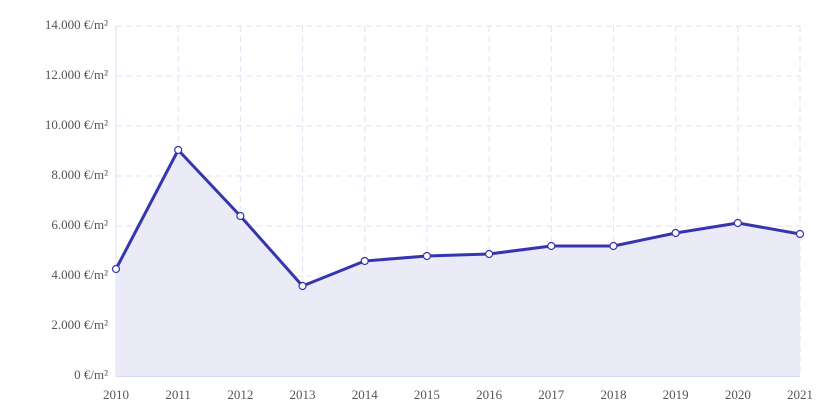  I want to click on y-tick-label: 10.000 €/m², so click(76, 124).